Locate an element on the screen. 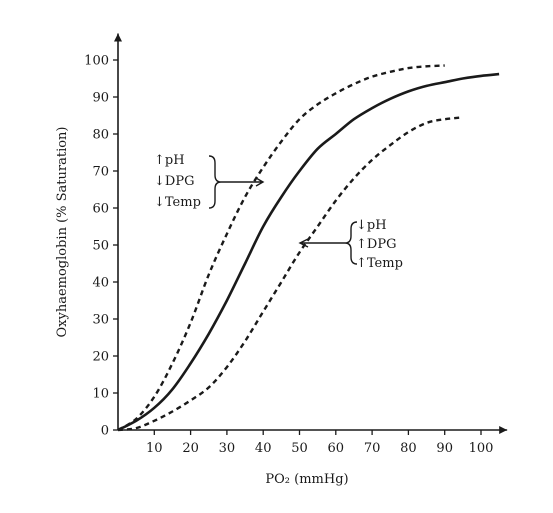  annotation-left-line-3: ↓Temp is located at coordinates (177, 202).